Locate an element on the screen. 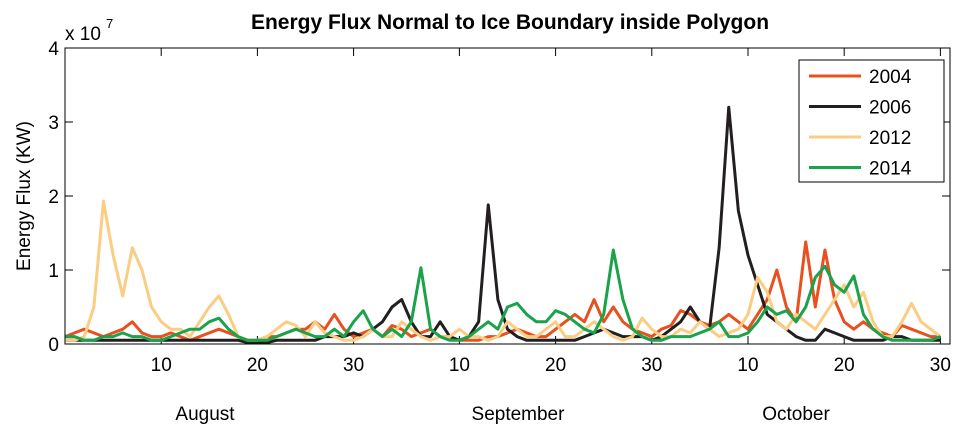 This screenshot has width=955, height=436. legend-box is located at coordinates (871, 121).